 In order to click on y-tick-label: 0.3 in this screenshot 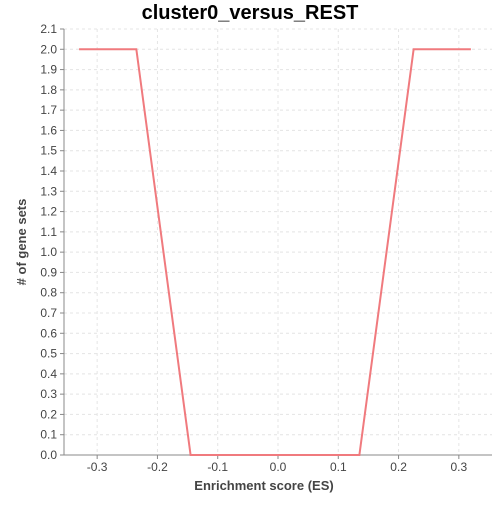, I will do `click(48, 394)`.